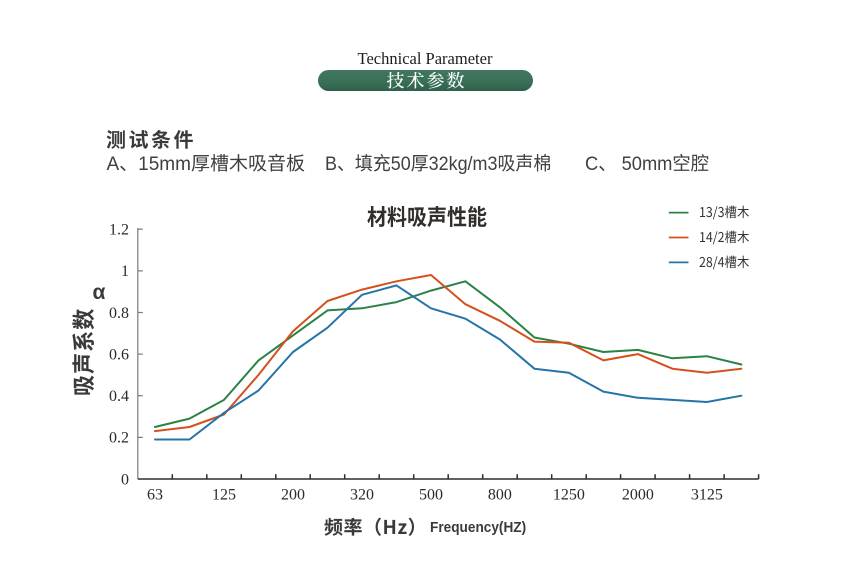 The image size is (850, 572). Describe the element at coordinates (125, 271) in the screenshot. I see `svg-text: 1` at that location.